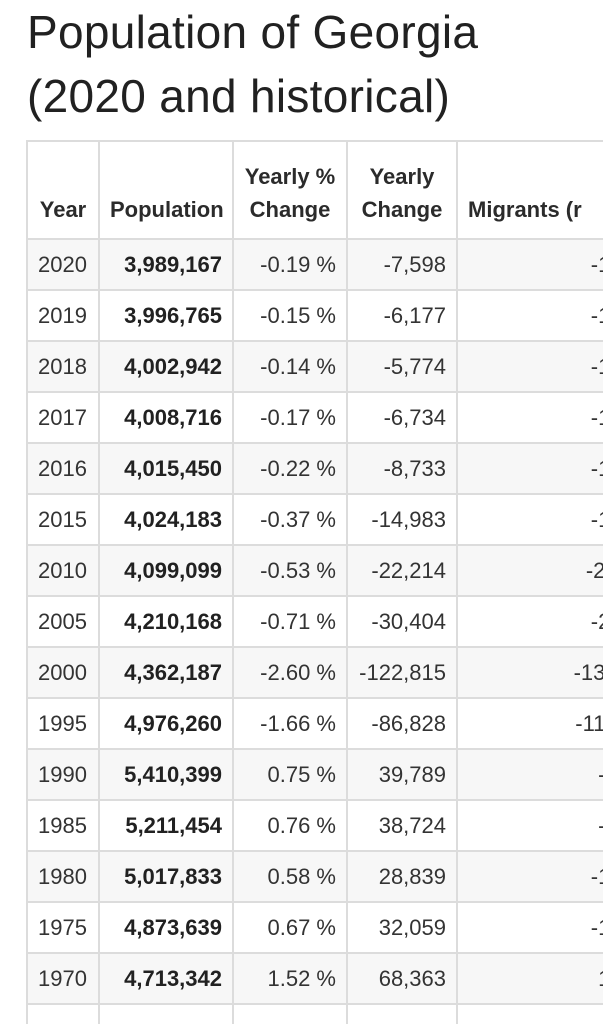  What do you see at coordinates (529, 723) in the screenshot?
I see `cell-migrants: -118,3` at bounding box center [529, 723].